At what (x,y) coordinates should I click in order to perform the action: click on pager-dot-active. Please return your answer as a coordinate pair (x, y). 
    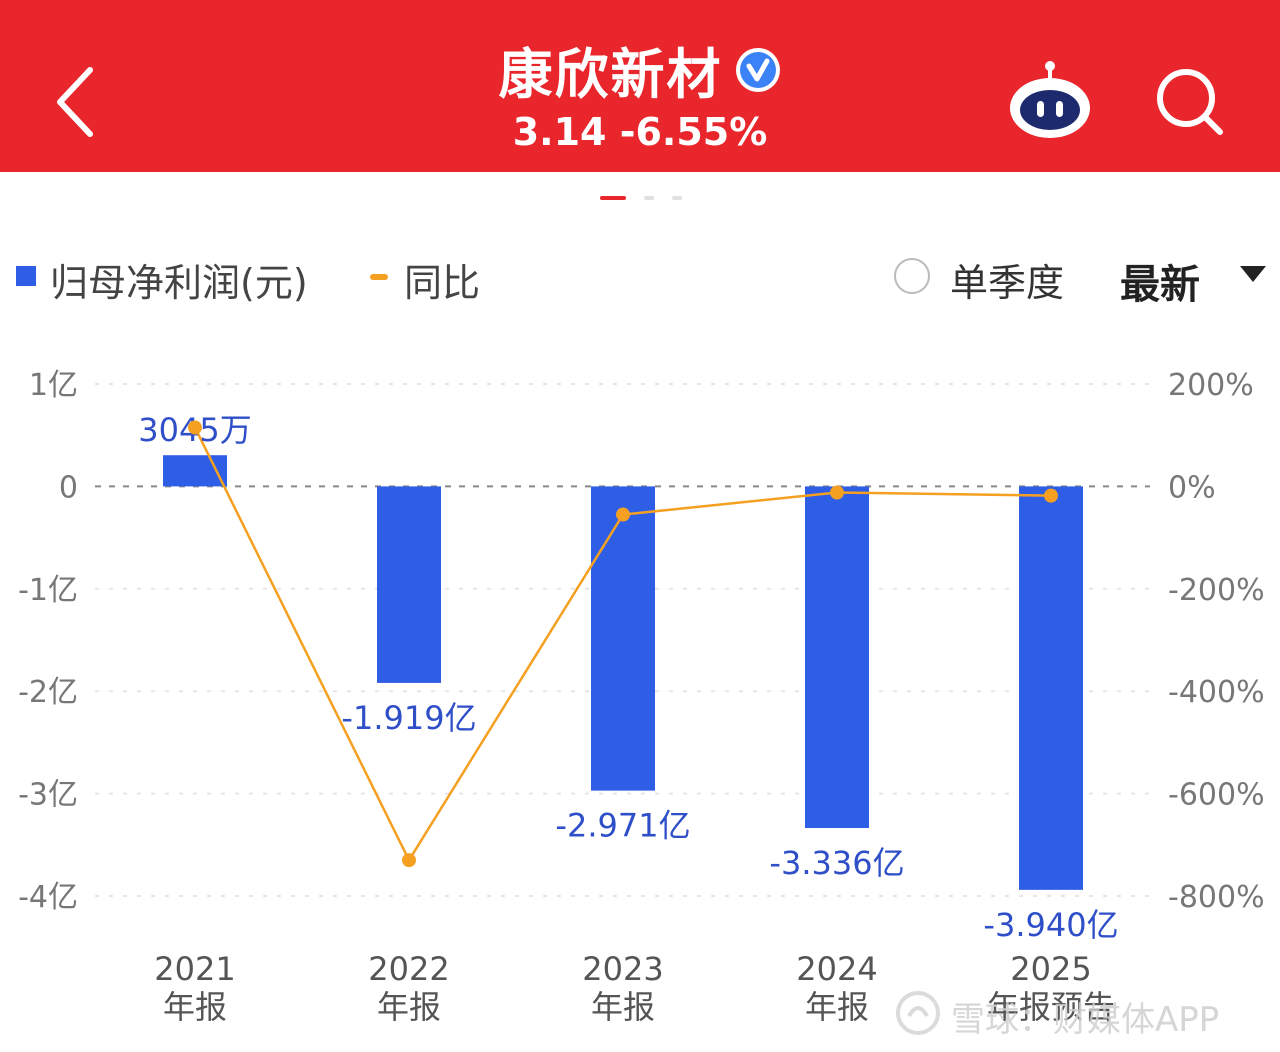
    Looking at the image, I should click on (613, 198).